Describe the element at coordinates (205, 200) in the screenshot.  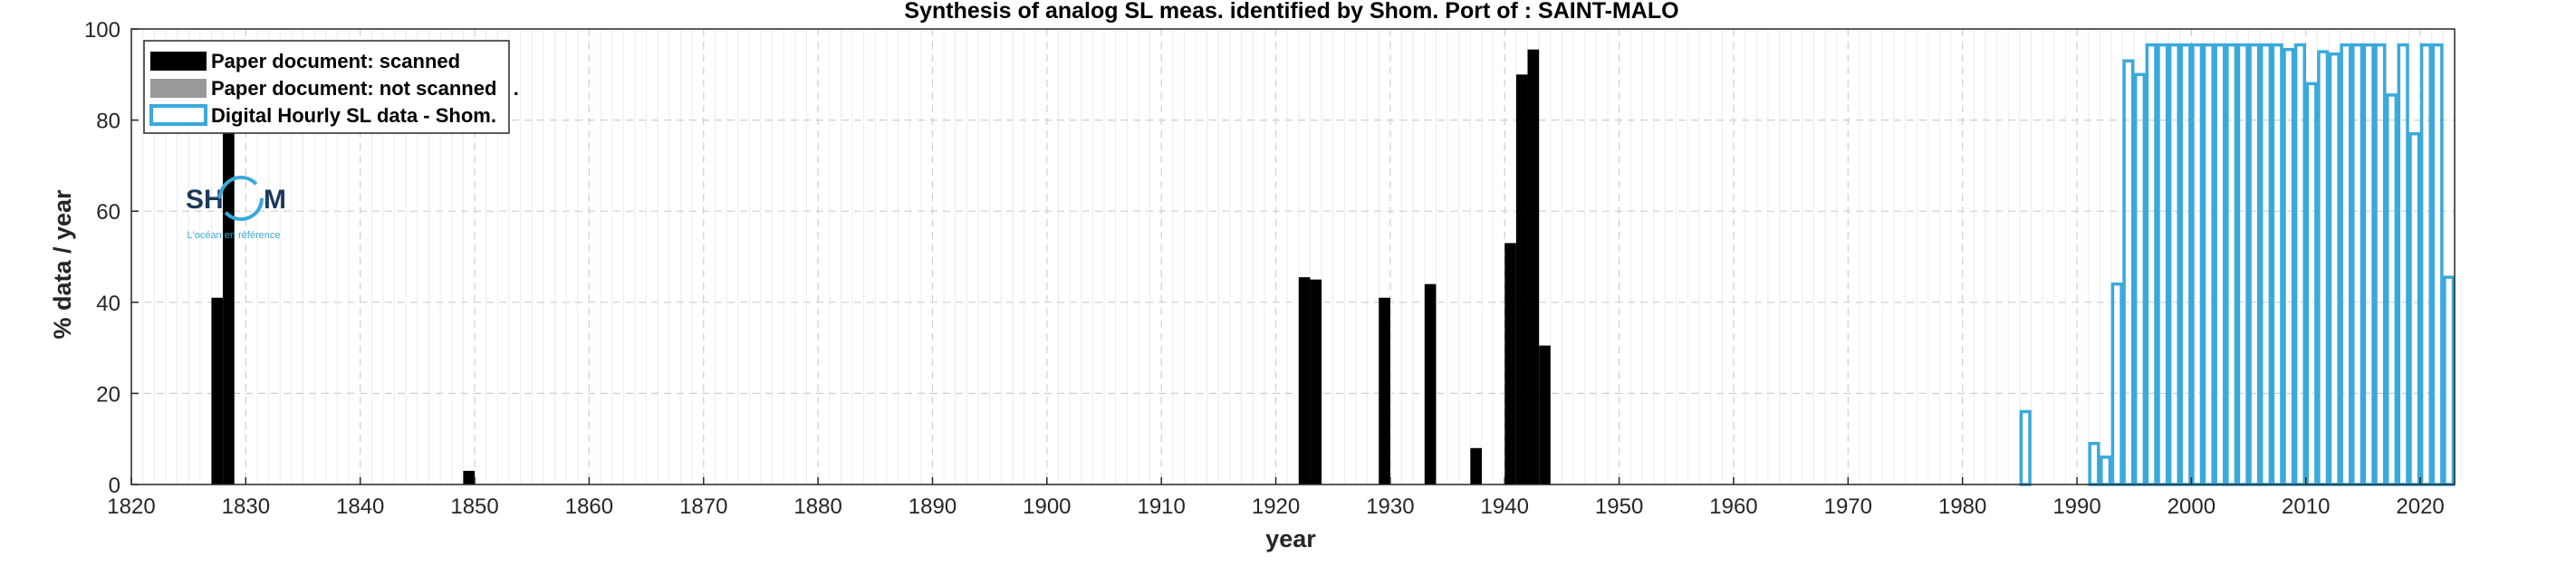
I see `logo-text-left: SH` at that location.